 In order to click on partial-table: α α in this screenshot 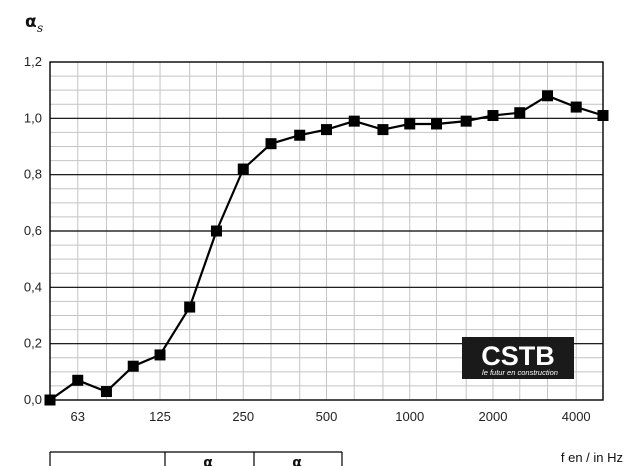, I will do `click(196, 458)`.